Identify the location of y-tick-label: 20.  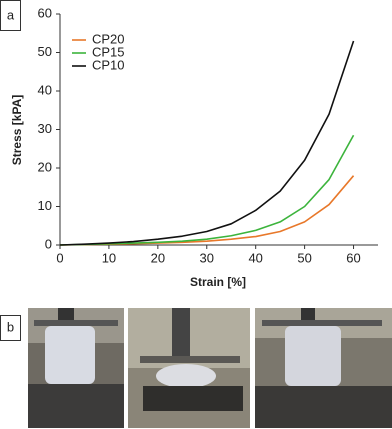
(45, 166).